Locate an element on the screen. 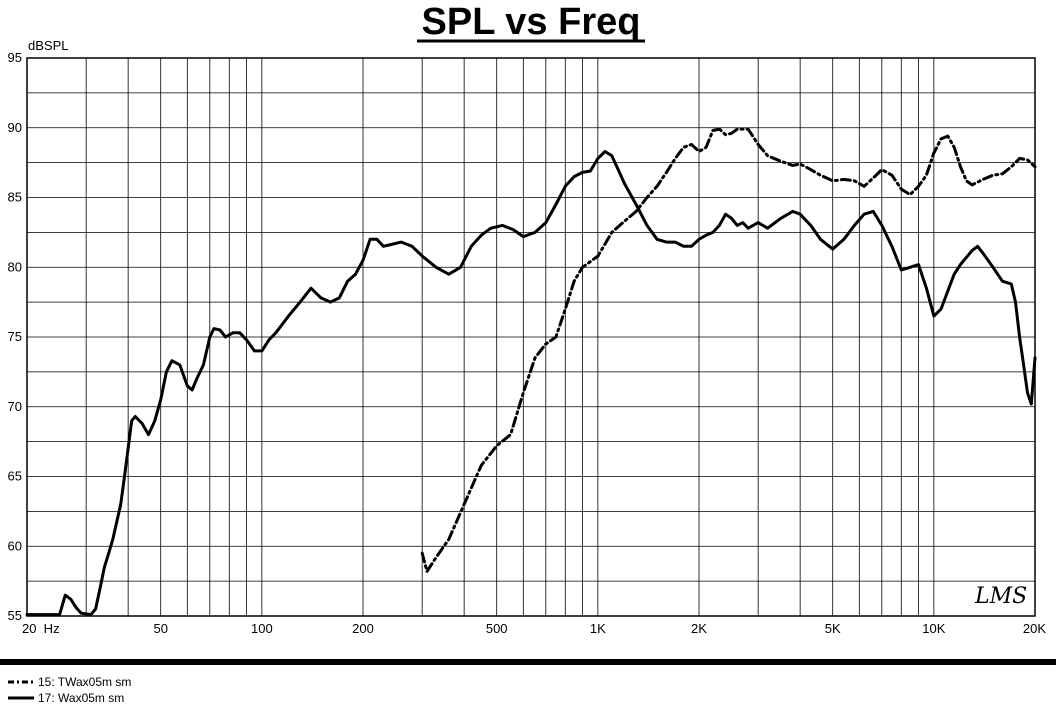 This screenshot has height=720, width=1056. x-tick-label: 10K is located at coordinates (933, 628).